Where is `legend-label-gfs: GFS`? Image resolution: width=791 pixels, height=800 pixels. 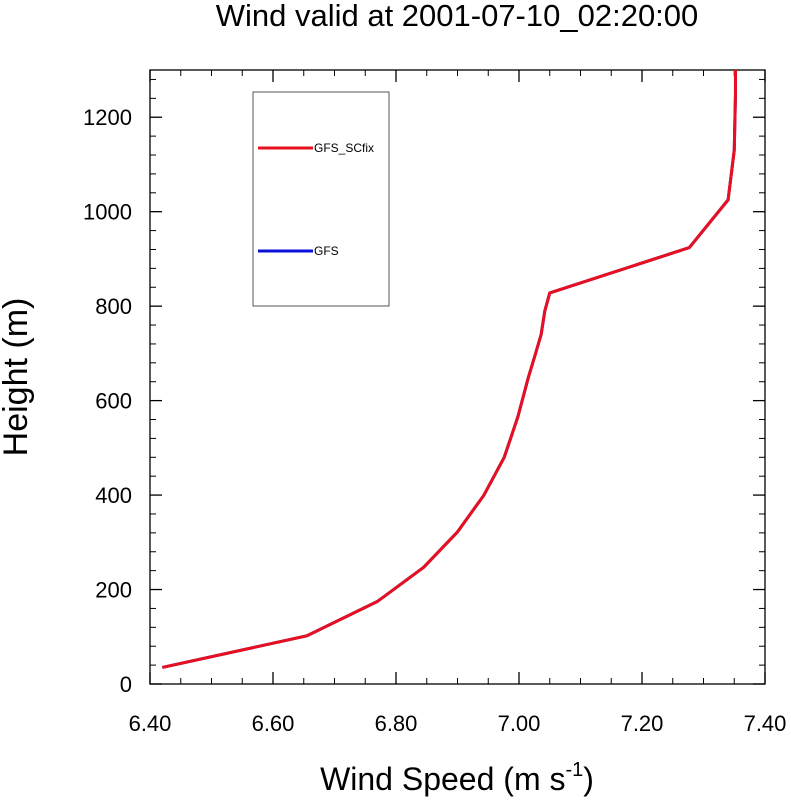
legend-label-gfs: GFS is located at coordinates (326, 251).